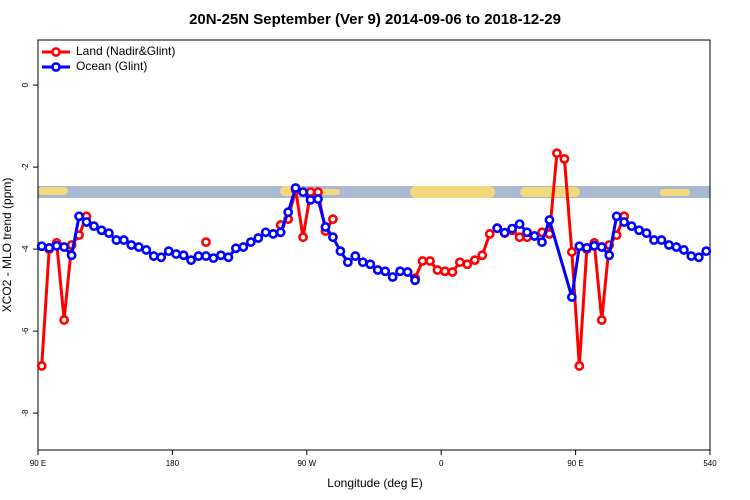  What do you see at coordinates (374, 483) in the screenshot?
I see `x-axis-label: Longitude (deg E)` at bounding box center [374, 483].